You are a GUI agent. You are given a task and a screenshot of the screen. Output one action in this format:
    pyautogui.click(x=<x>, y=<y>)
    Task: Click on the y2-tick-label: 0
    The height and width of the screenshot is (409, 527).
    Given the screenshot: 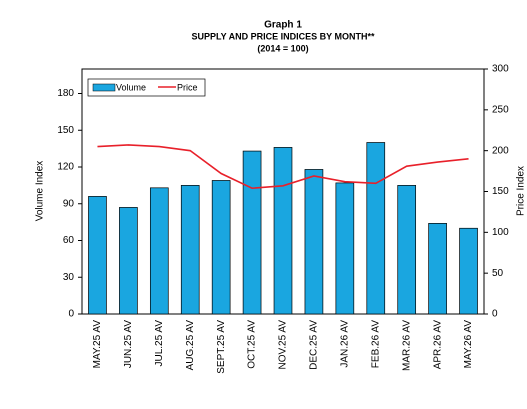 What is the action you would take?
    pyautogui.click(x=495, y=314)
    